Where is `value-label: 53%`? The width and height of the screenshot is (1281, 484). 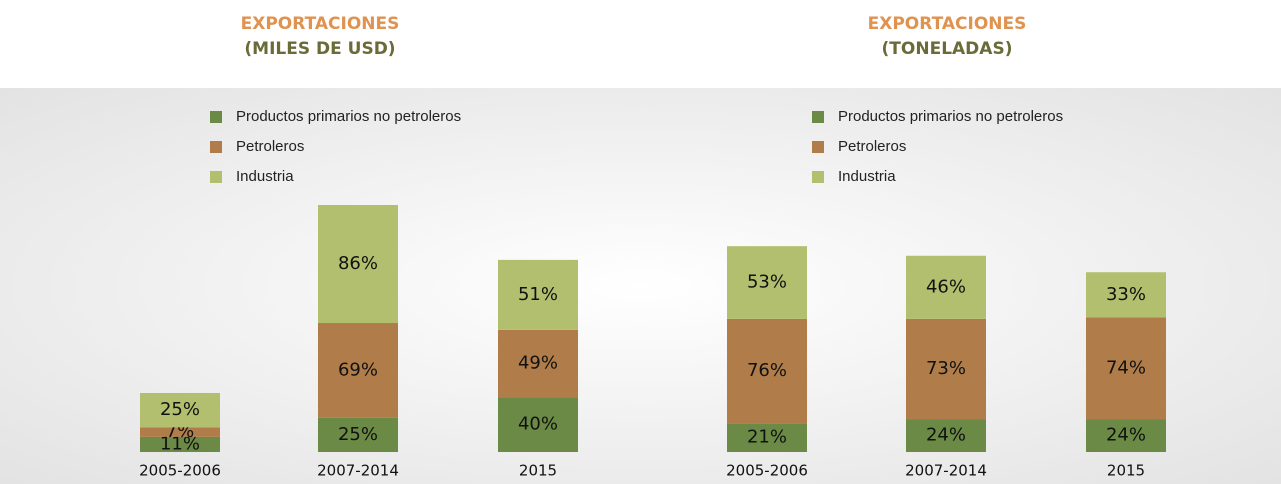 value-label: 53% is located at coordinates (767, 282).